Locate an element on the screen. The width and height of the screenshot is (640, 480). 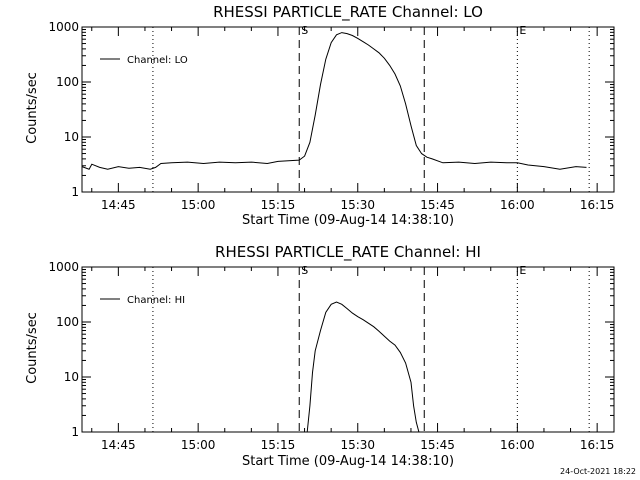
timestamp-footer: 24-Oct-2021 18:22 is located at coordinates (598, 471).